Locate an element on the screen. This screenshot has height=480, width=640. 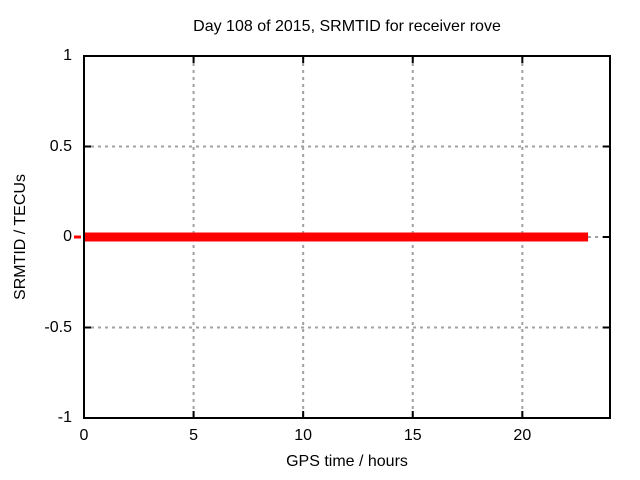
y-tick-label: 1 is located at coordinates (67, 55).